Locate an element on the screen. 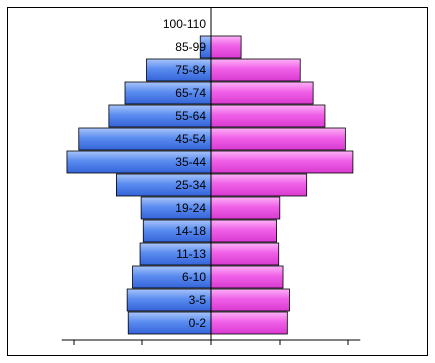  category-label-0-2: 0-2 is located at coordinates (198, 323).